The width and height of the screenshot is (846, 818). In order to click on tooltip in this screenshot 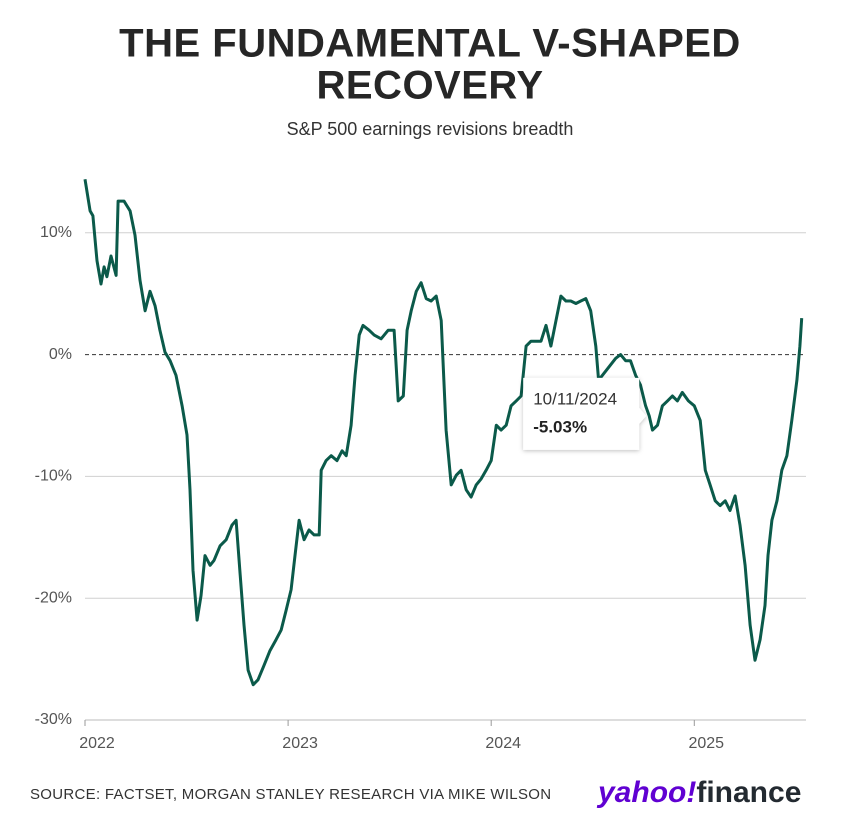, I will do `click(585, 413)`.